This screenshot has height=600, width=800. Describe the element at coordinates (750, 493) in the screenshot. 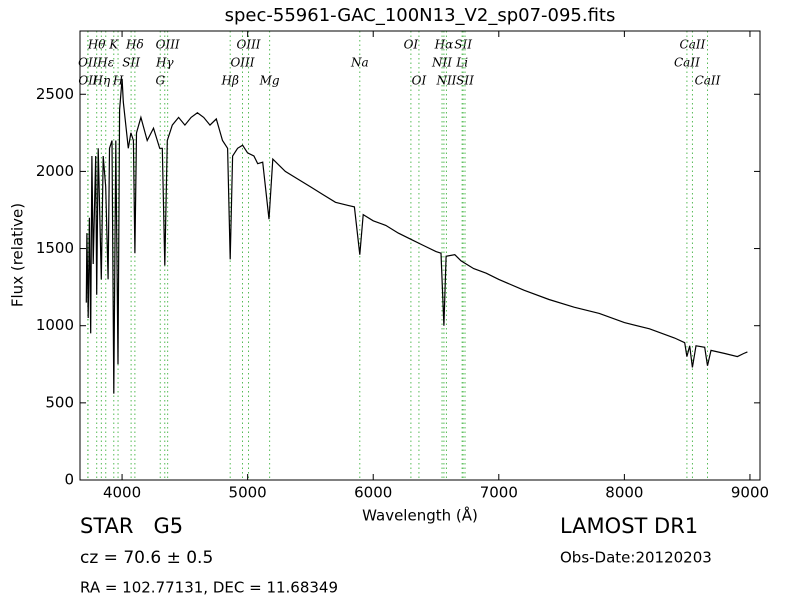

I see `x-tick-label: 9000` at that location.